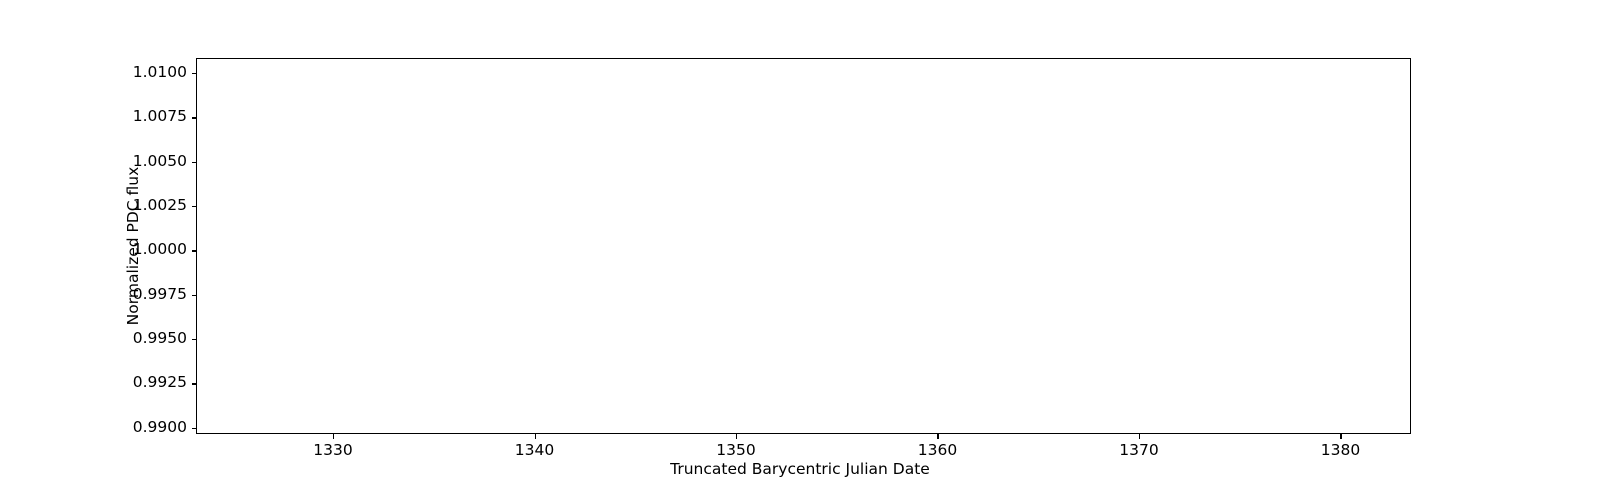 The height and width of the screenshot is (500, 1600). Describe the element at coordinates (159, 338) in the screenshot. I see `y-tick-label: 0.9950` at that location.